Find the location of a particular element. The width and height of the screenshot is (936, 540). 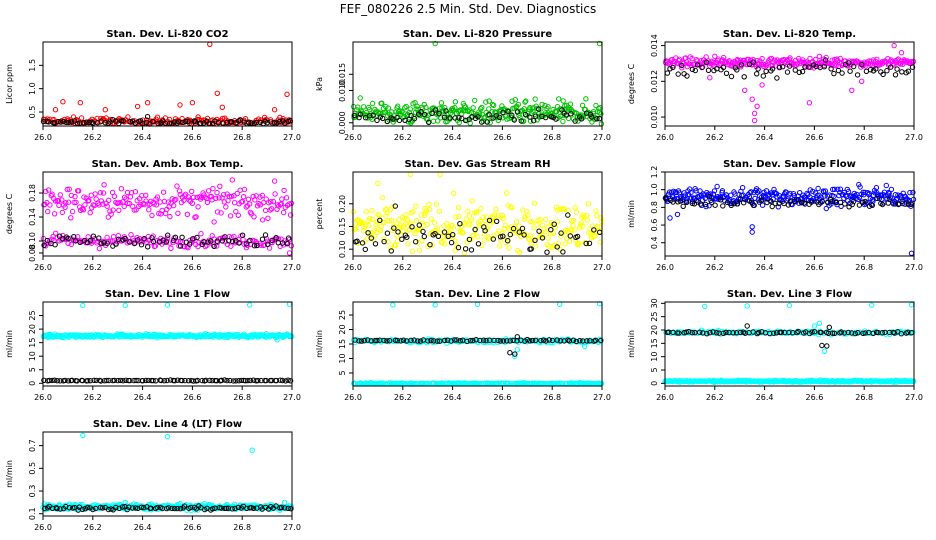

plot-frame is located at coordinates (477, 344).